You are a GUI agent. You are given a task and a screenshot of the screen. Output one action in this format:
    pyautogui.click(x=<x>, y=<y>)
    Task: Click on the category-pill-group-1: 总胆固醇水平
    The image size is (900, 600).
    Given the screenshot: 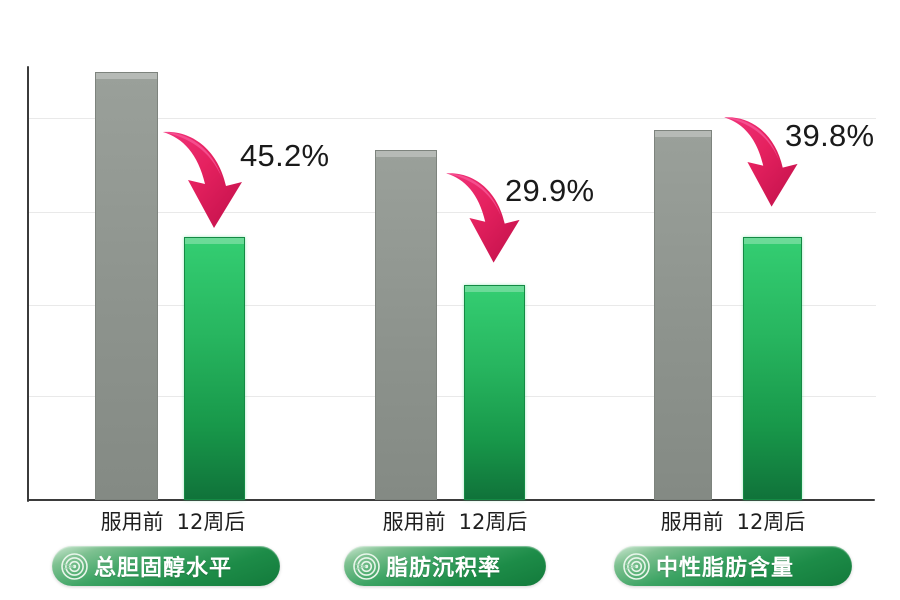 What is the action you would take?
    pyautogui.click(x=166, y=566)
    